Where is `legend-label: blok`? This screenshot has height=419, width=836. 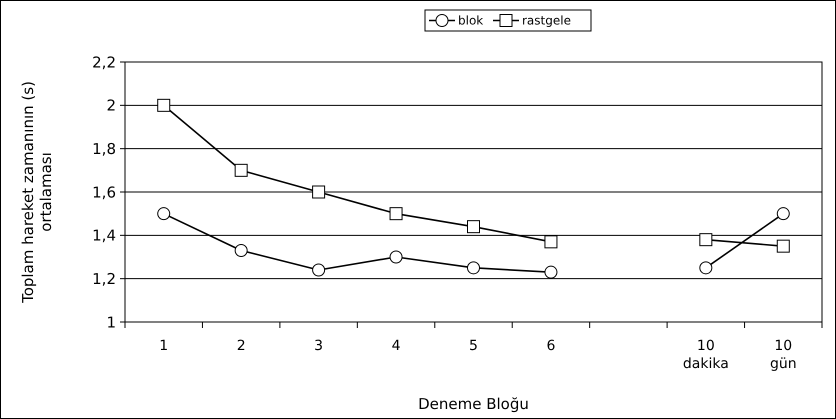 legend-label: blok is located at coordinates (471, 21).